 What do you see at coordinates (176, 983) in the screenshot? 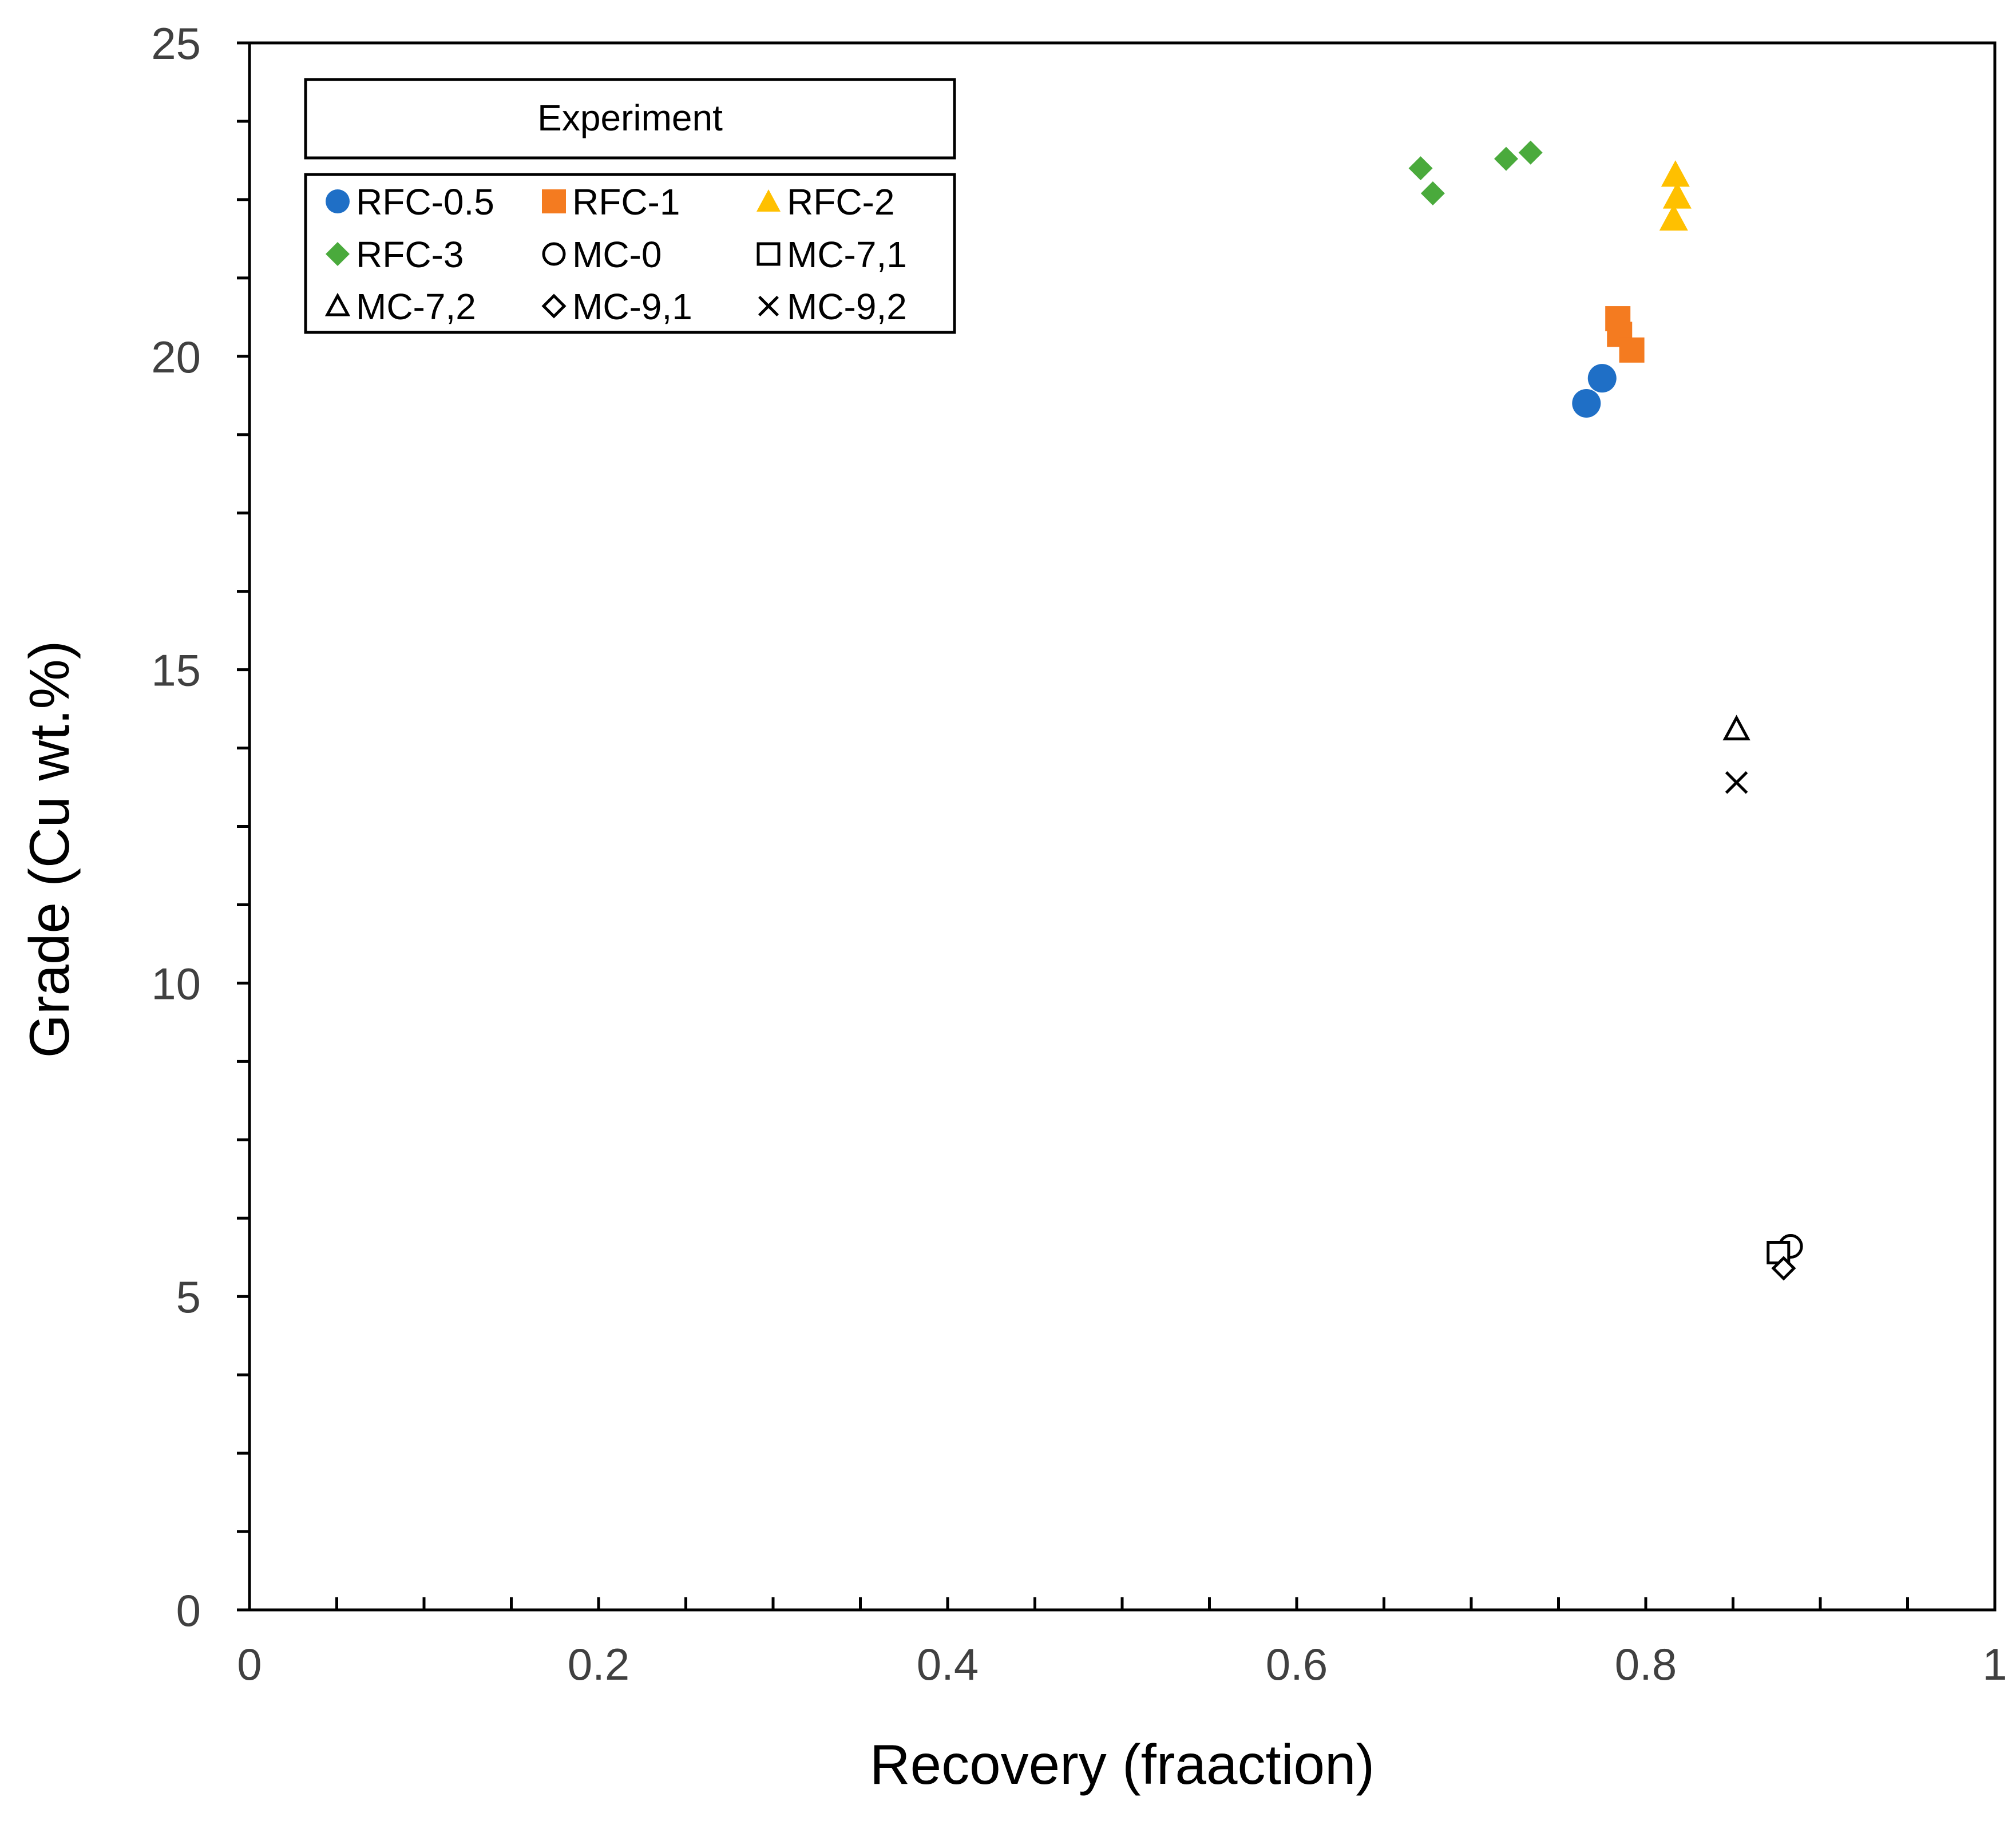
I see `y-tick-label: 10` at bounding box center [176, 983].